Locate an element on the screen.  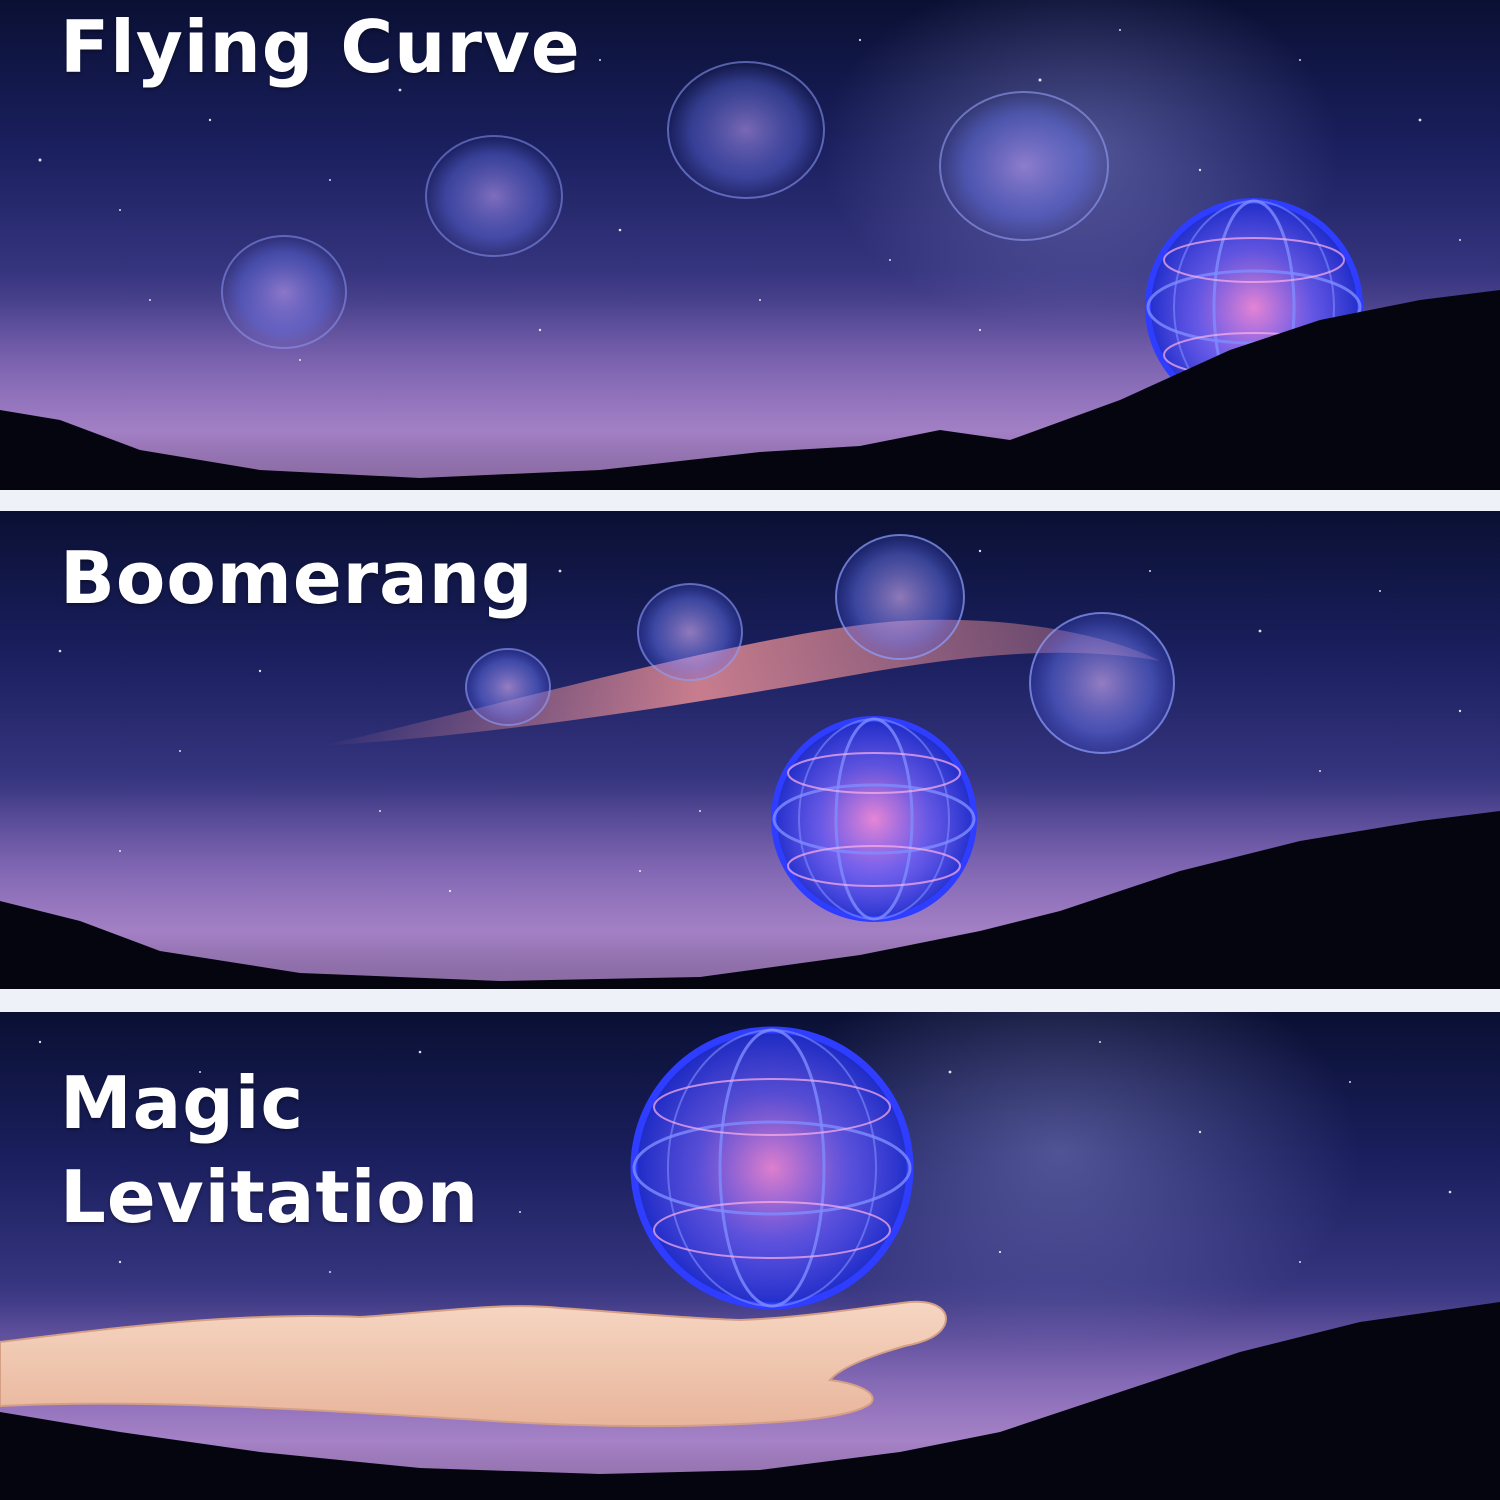
levitating-orb is located at coordinates (772, 1168).